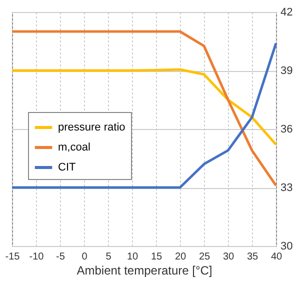 The image size is (300, 300). I want to click on y-tick-label: 33, so click(286, 188).